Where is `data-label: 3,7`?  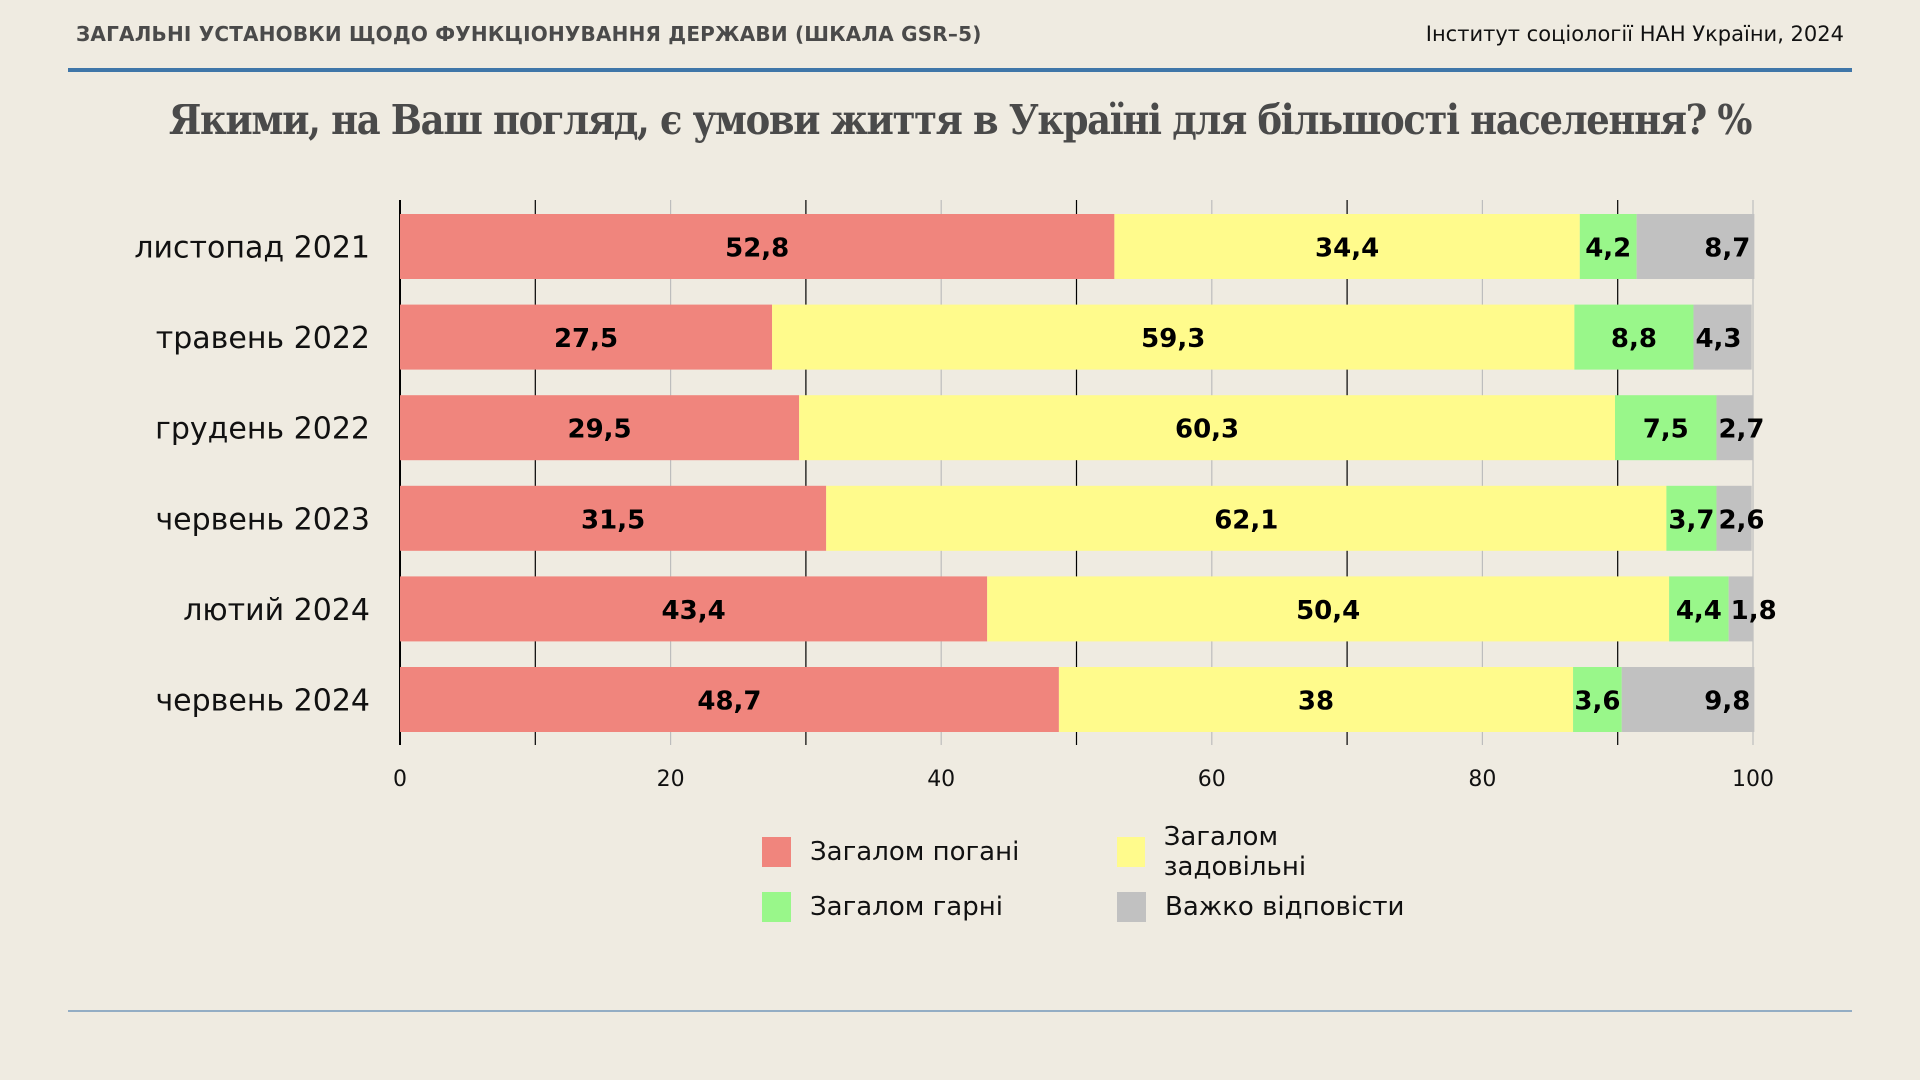 data-label: 3,7 is located at coordinates (1691, 520).